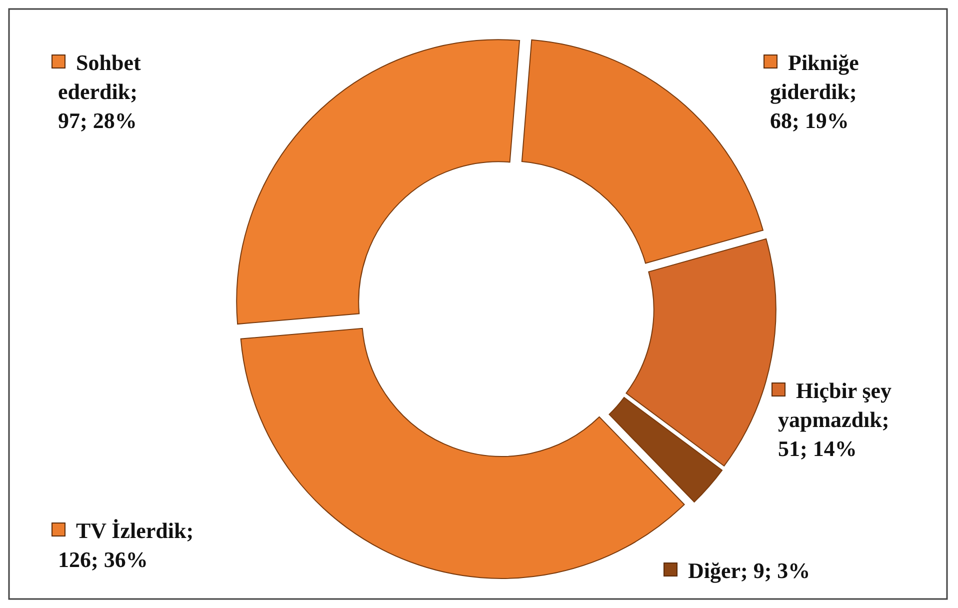 The width and height of the screenshot is (958, 608). I want to click on legend-label: TV İzlerdik; 126; 36%, so click(126, 545).